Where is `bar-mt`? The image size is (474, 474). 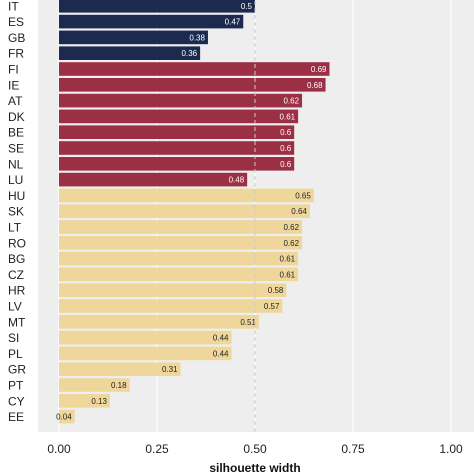 bar-mt is located at coordinates (159, 322).